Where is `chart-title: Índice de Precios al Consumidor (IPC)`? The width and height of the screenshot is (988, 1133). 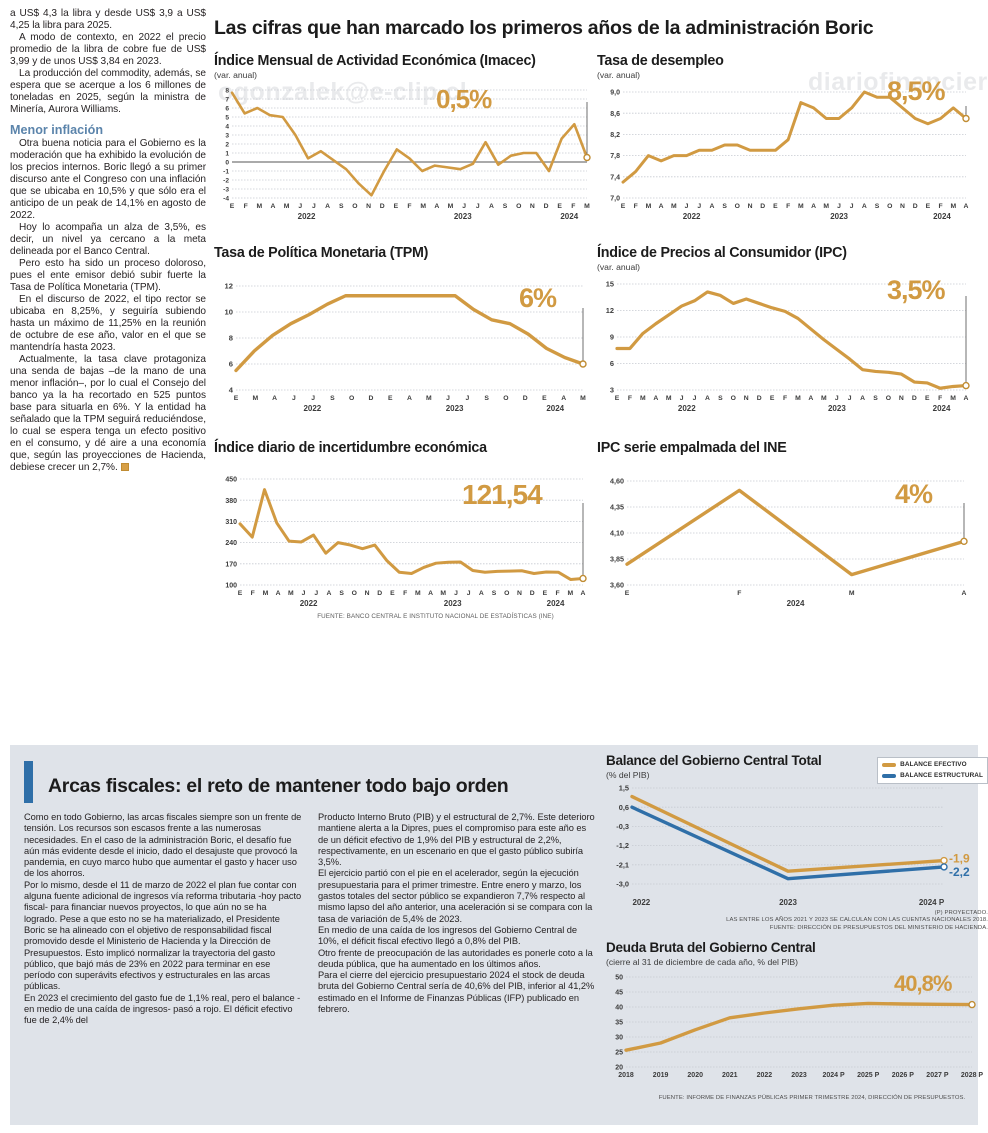 chart-title: Índice de Precios al Consumidor (IPC) is located at coordinates (722, 253).